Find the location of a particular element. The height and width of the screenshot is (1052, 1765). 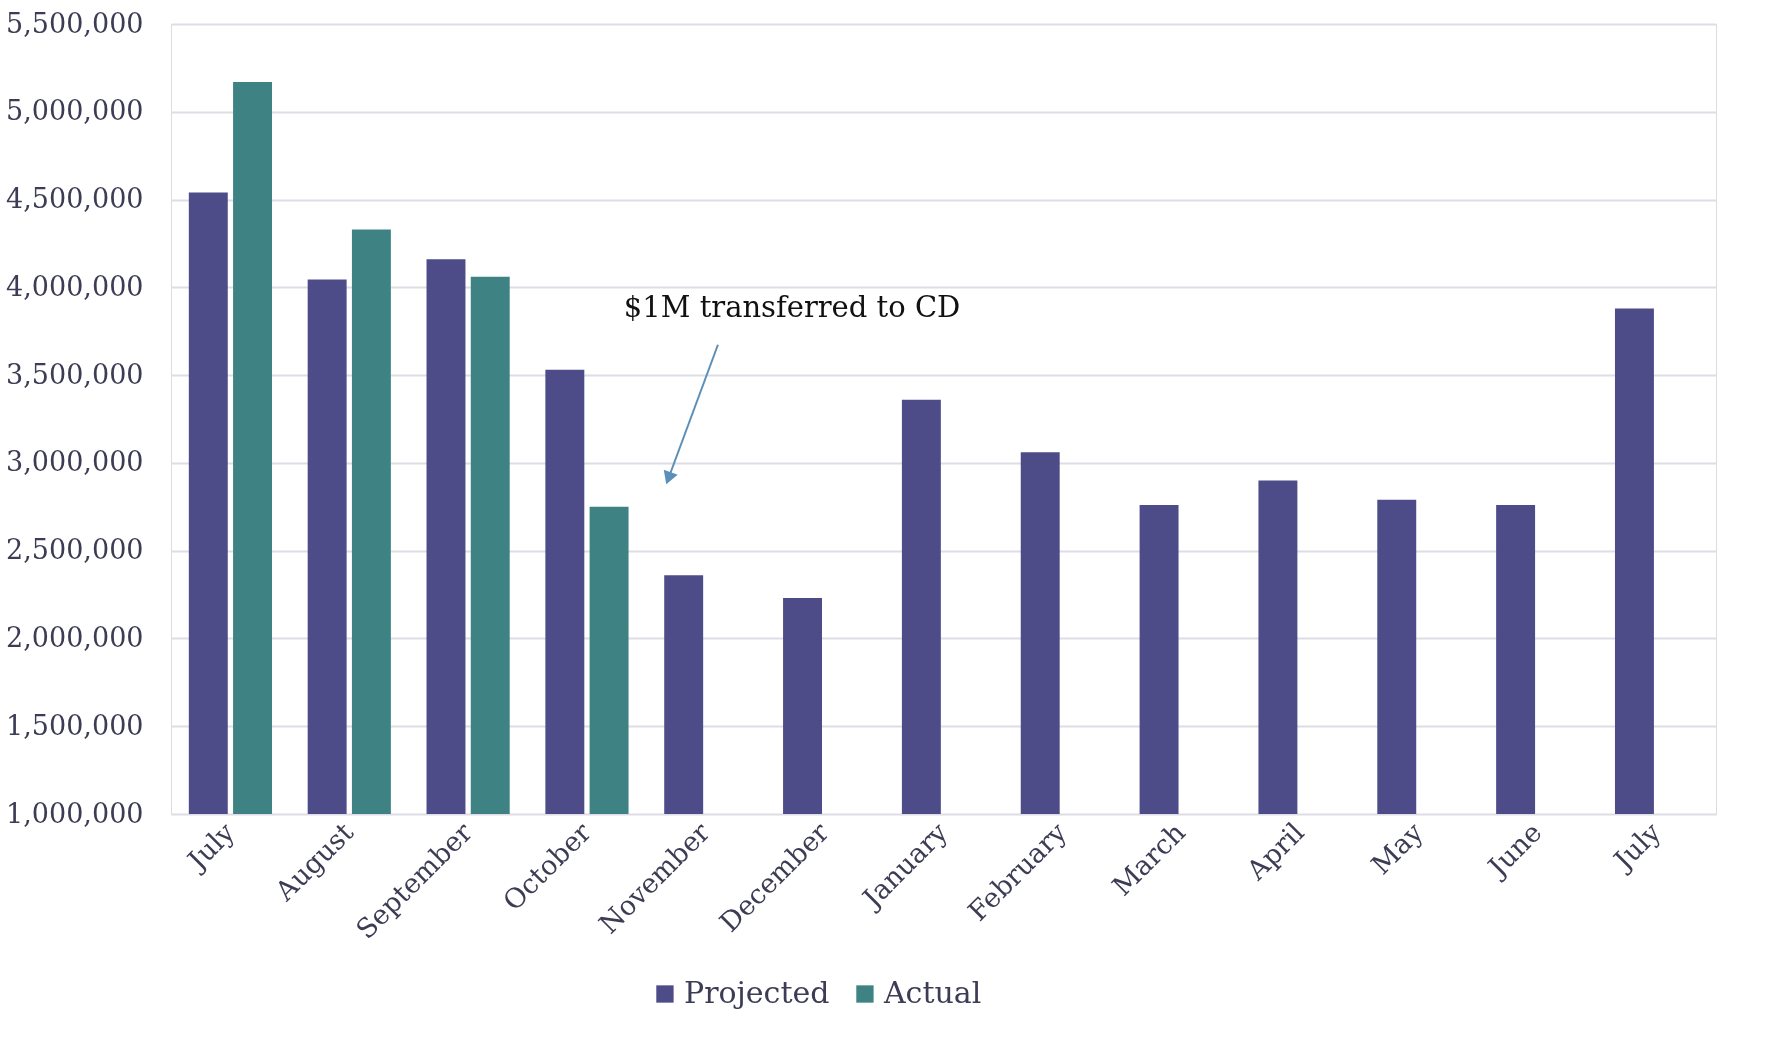

y-tick-label: 2,000,000 is located at coordinates (75, 637).